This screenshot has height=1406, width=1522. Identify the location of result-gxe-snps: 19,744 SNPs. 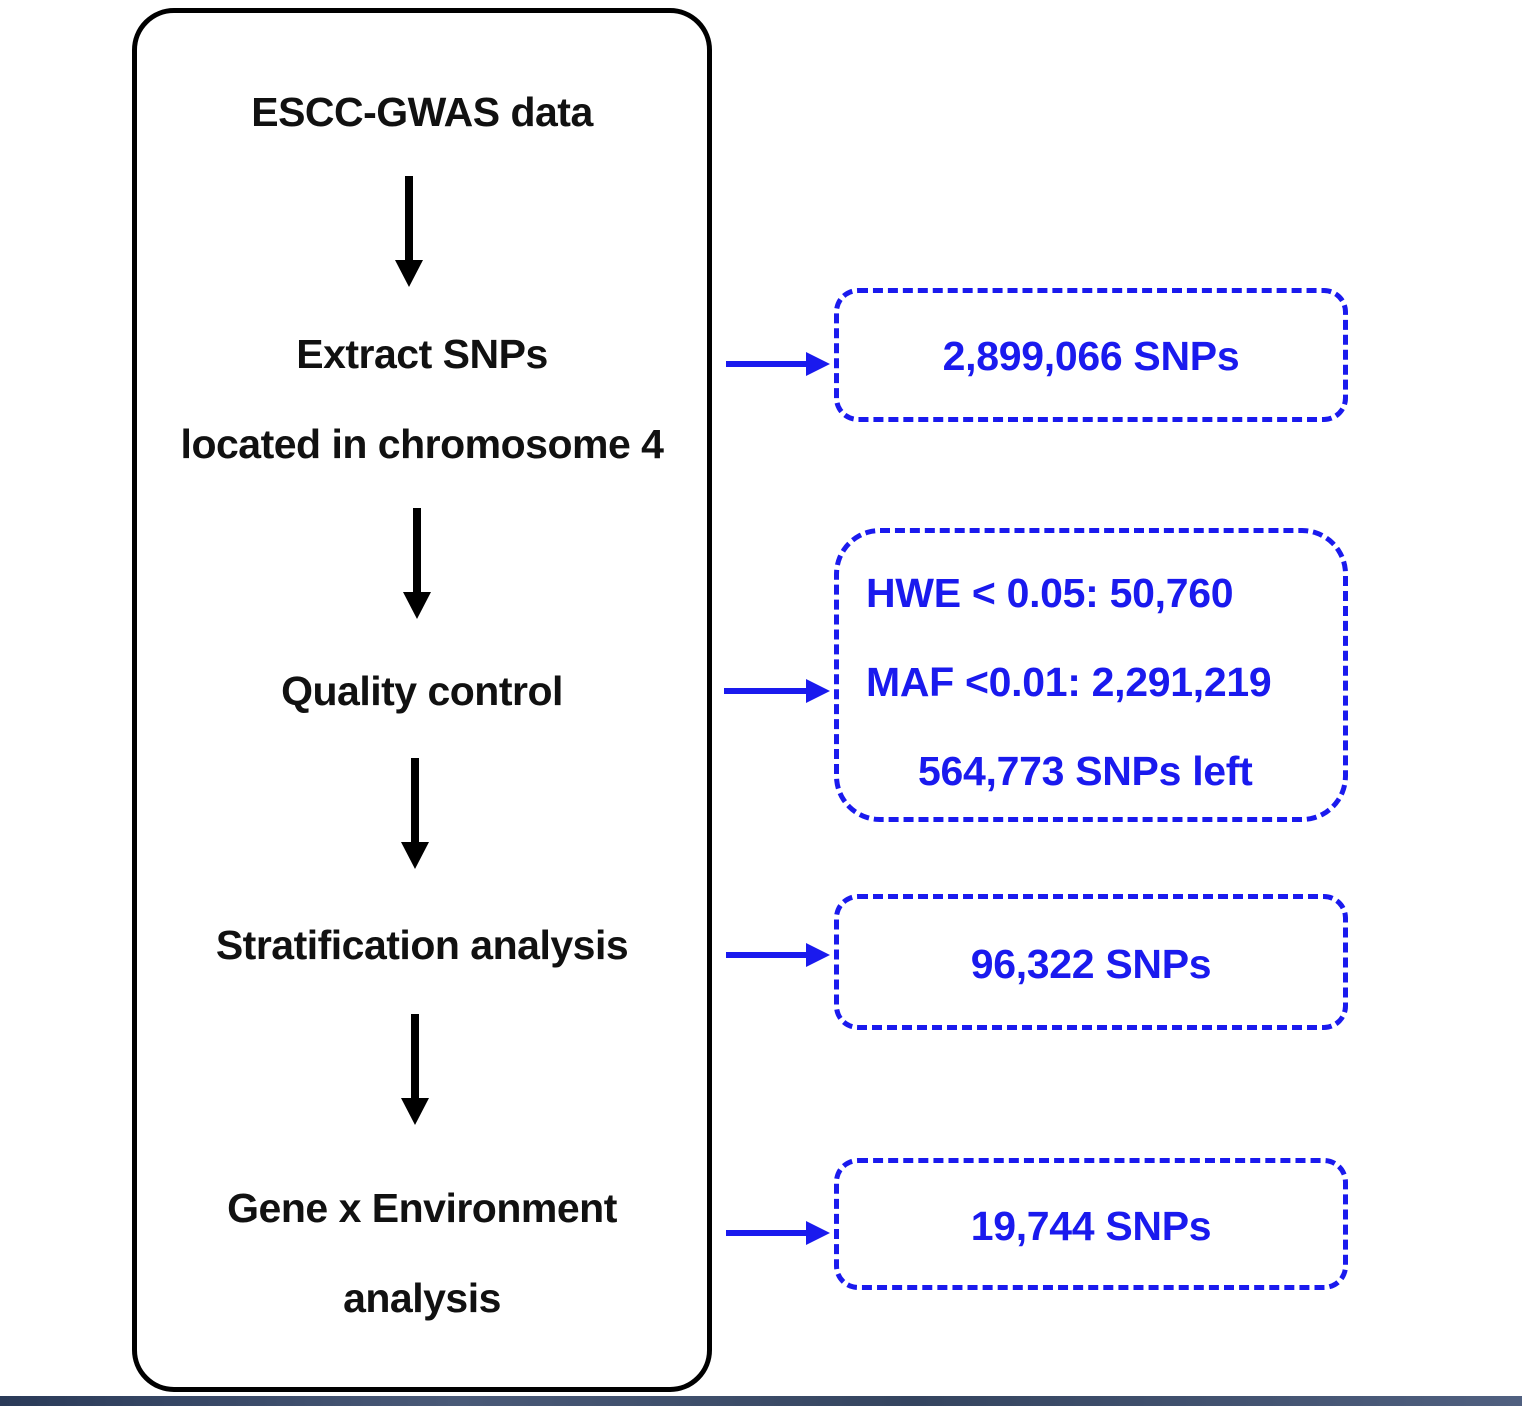
(1091, 1226).